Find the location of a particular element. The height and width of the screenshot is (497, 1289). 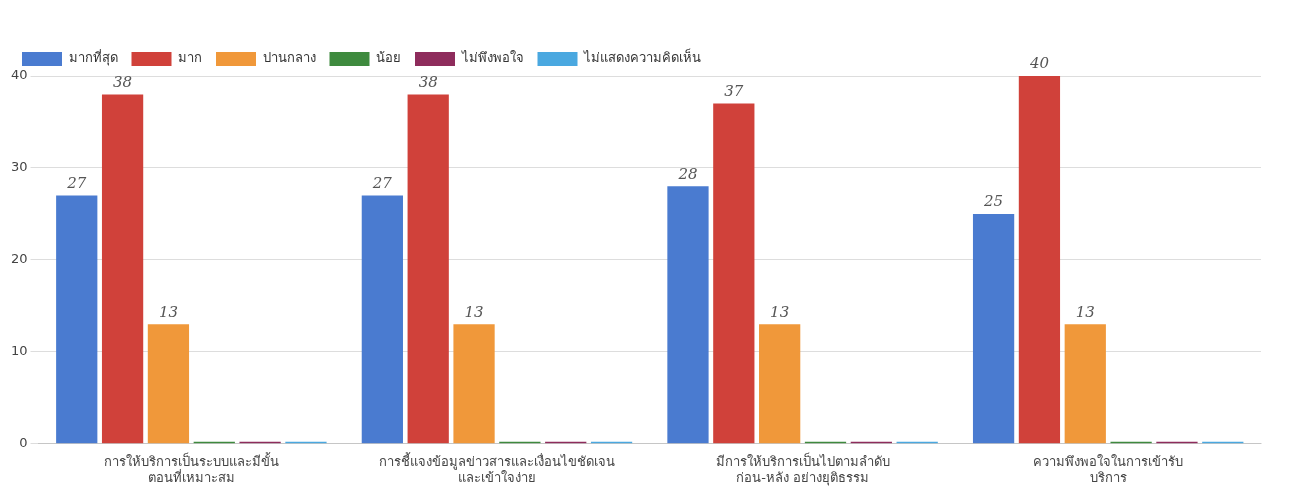

y-tick-label: 10 is located at coordinates (19, 351).